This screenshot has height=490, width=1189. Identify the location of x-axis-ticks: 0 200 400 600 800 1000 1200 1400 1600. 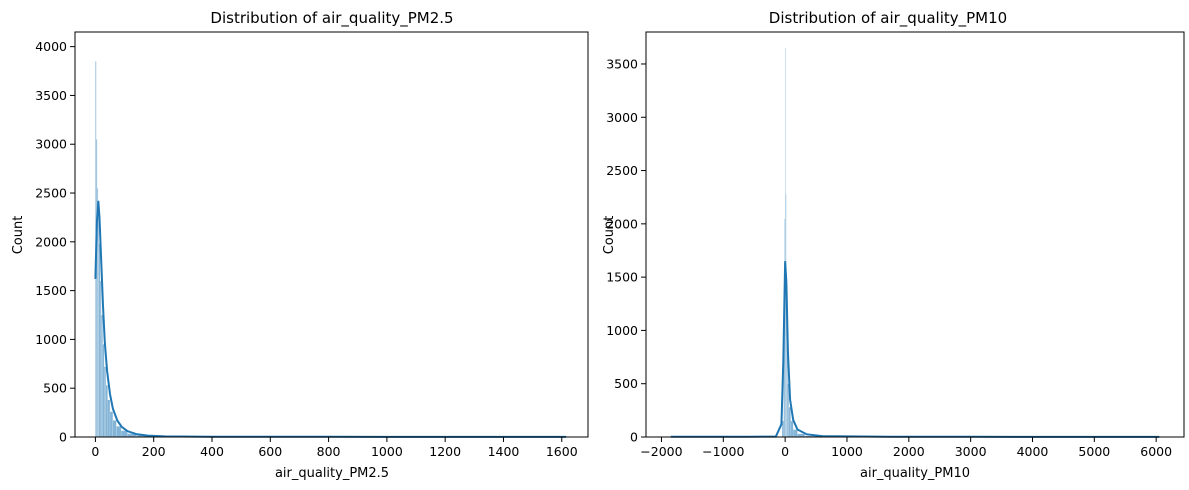
(334, 448).